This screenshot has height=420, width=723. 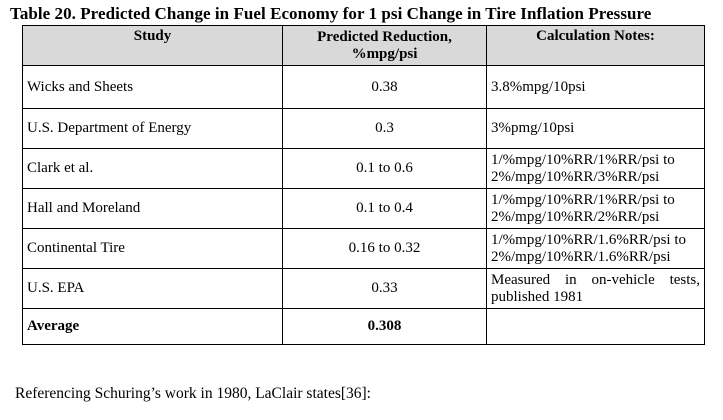 I want to click on study-cell: Continental Tire, so click(x=152, y=248).